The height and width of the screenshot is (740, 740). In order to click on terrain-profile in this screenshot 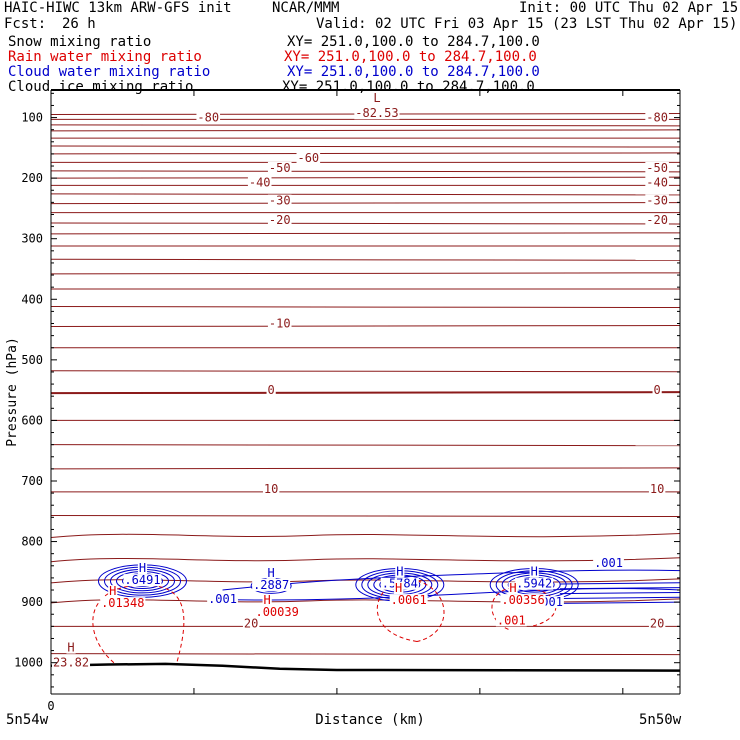, I will do `click(365, 667)`.